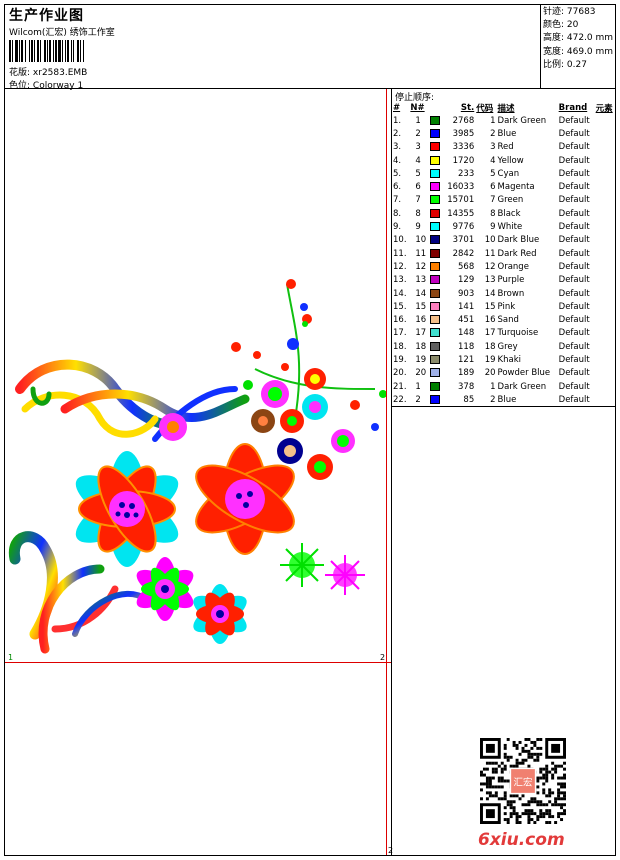 Image resolution: width=620 pixels, height=860 pixels. I want to click on row-needle: 14, so click(421, 293).